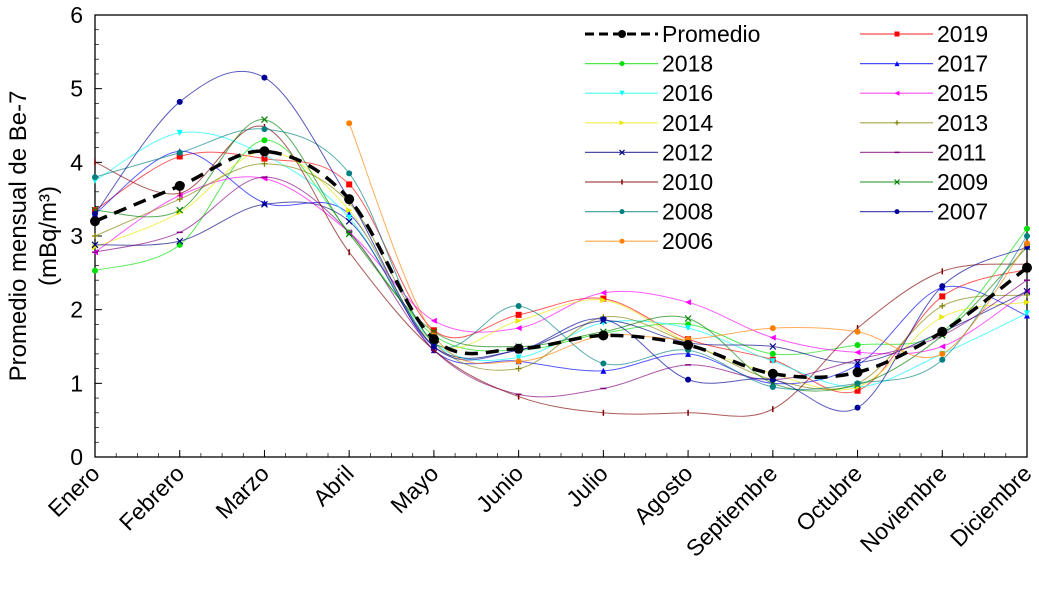 This screenshot has height=589, width=1039. What do you see at coordinates (333, 485) in the screenshot?
I see `x-tick-label: Abril` at bounding box center [333, 485].